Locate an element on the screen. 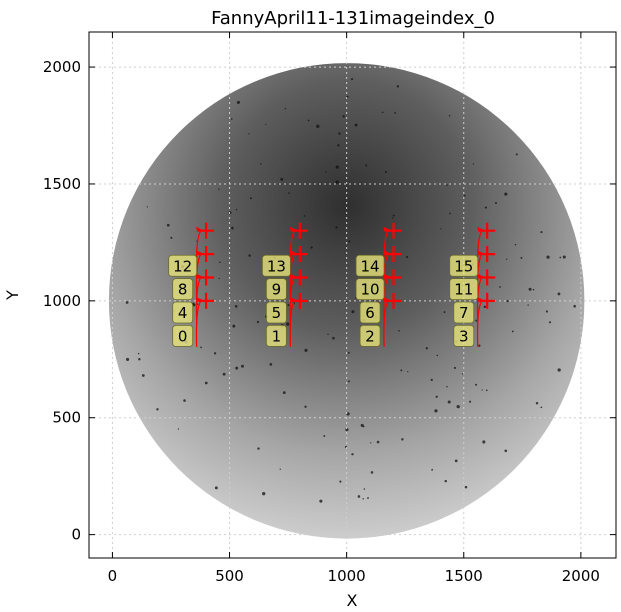  annotation-label: 7 is located at coordinates (464, 312).